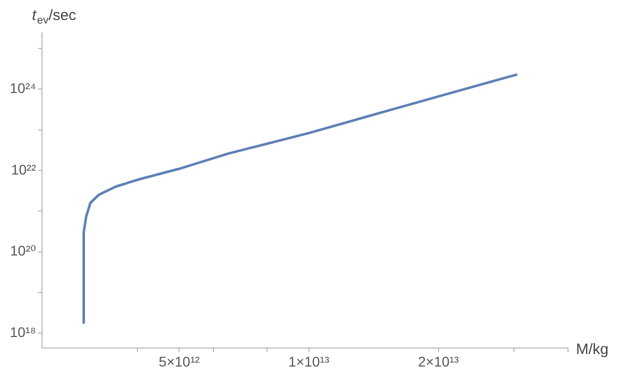 This screenshot has height=381, width=625. What do you see at coordinates (23, 250) in the screenshot?
I see `y-tick-label: 10²⁰` at bounding box center [23, 250].